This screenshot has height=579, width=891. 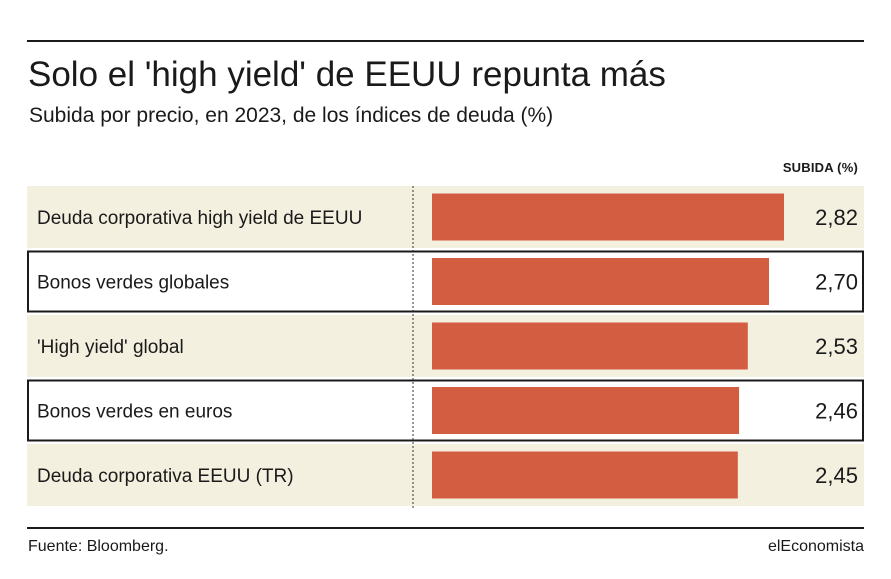 What do you see at coordinates (134, 412) in the screenshot?
I see `category-label: Bonos verdes en euros` at bounding box center [134, 412].